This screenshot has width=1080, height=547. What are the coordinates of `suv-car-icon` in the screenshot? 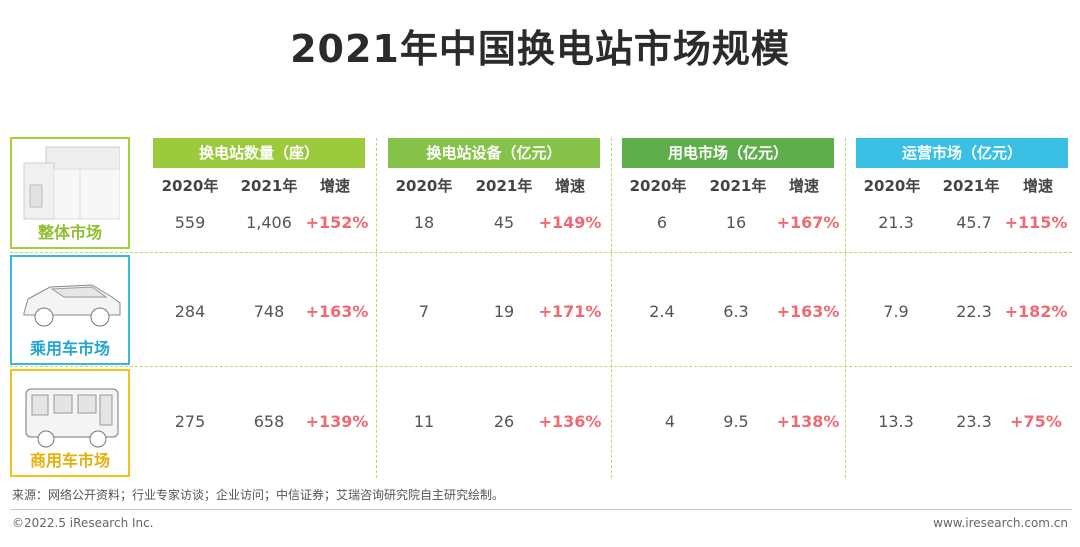 It's located at (72, 305).